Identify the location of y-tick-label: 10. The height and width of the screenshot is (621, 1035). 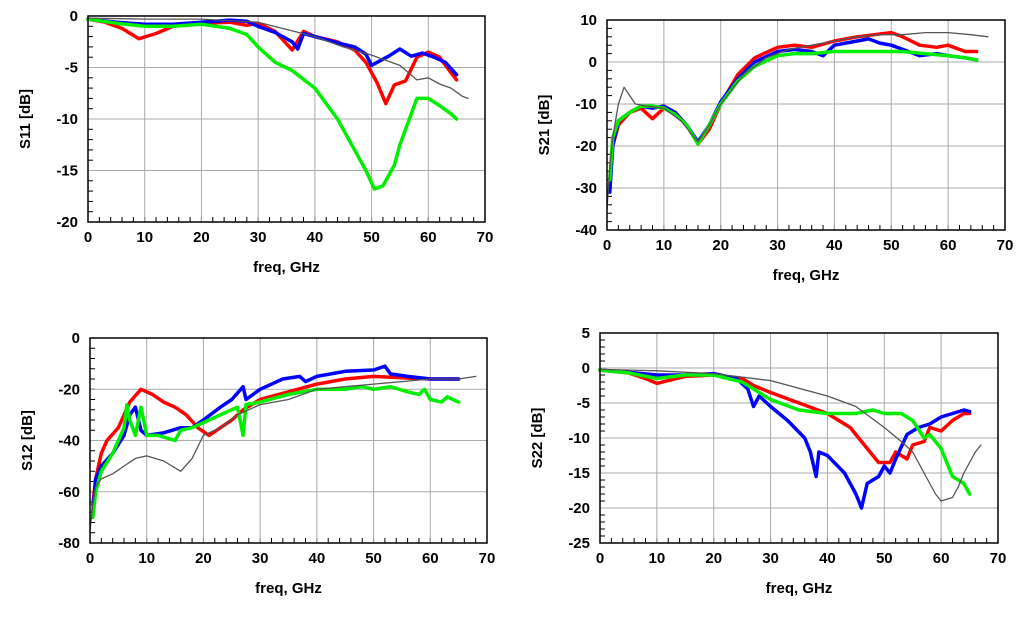
(588, 20).